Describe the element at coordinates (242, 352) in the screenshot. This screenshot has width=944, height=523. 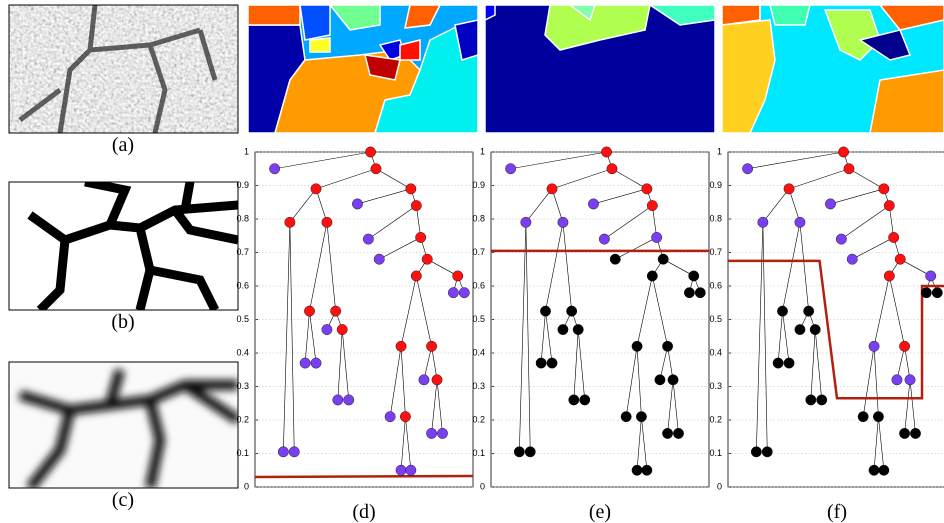
I see `y-tick-label: 0.4` at that location.